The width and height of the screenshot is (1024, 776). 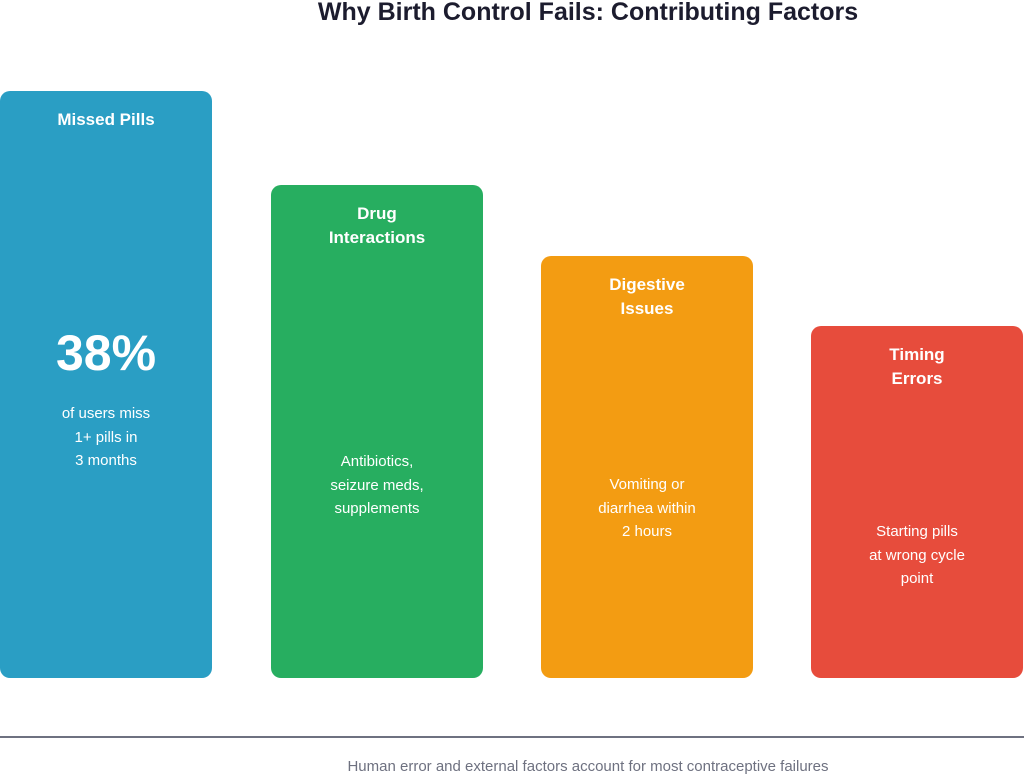 What do you see at coordinates (377, 508) in the screenshot?
I see `description-line: supplements` at bounding box center [377, 508].